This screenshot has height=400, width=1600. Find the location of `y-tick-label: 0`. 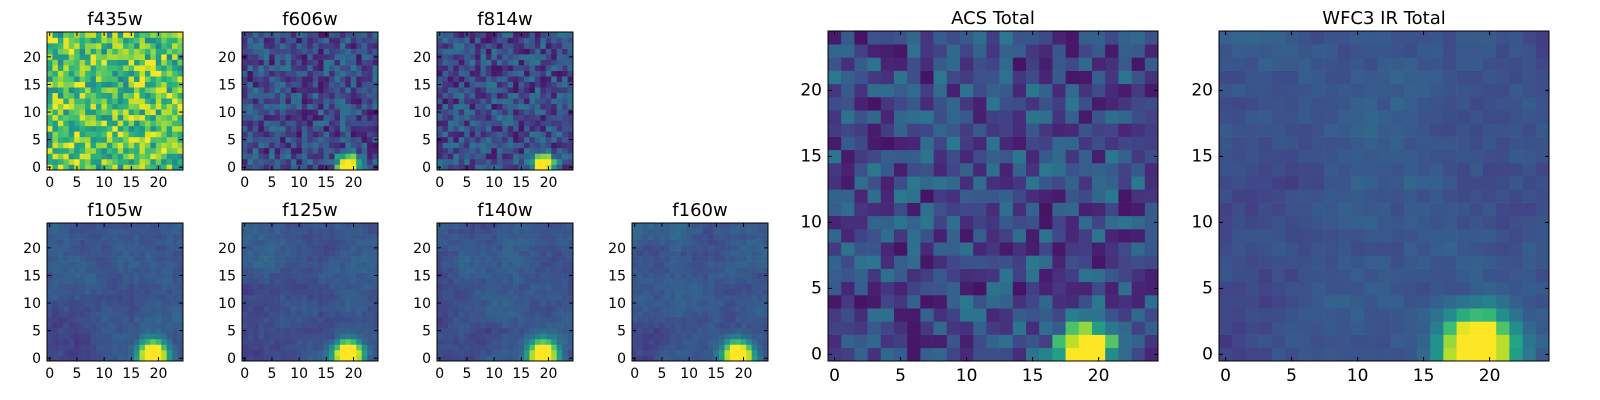

y-tick-label: 0 is located at coordinates (36, 359).